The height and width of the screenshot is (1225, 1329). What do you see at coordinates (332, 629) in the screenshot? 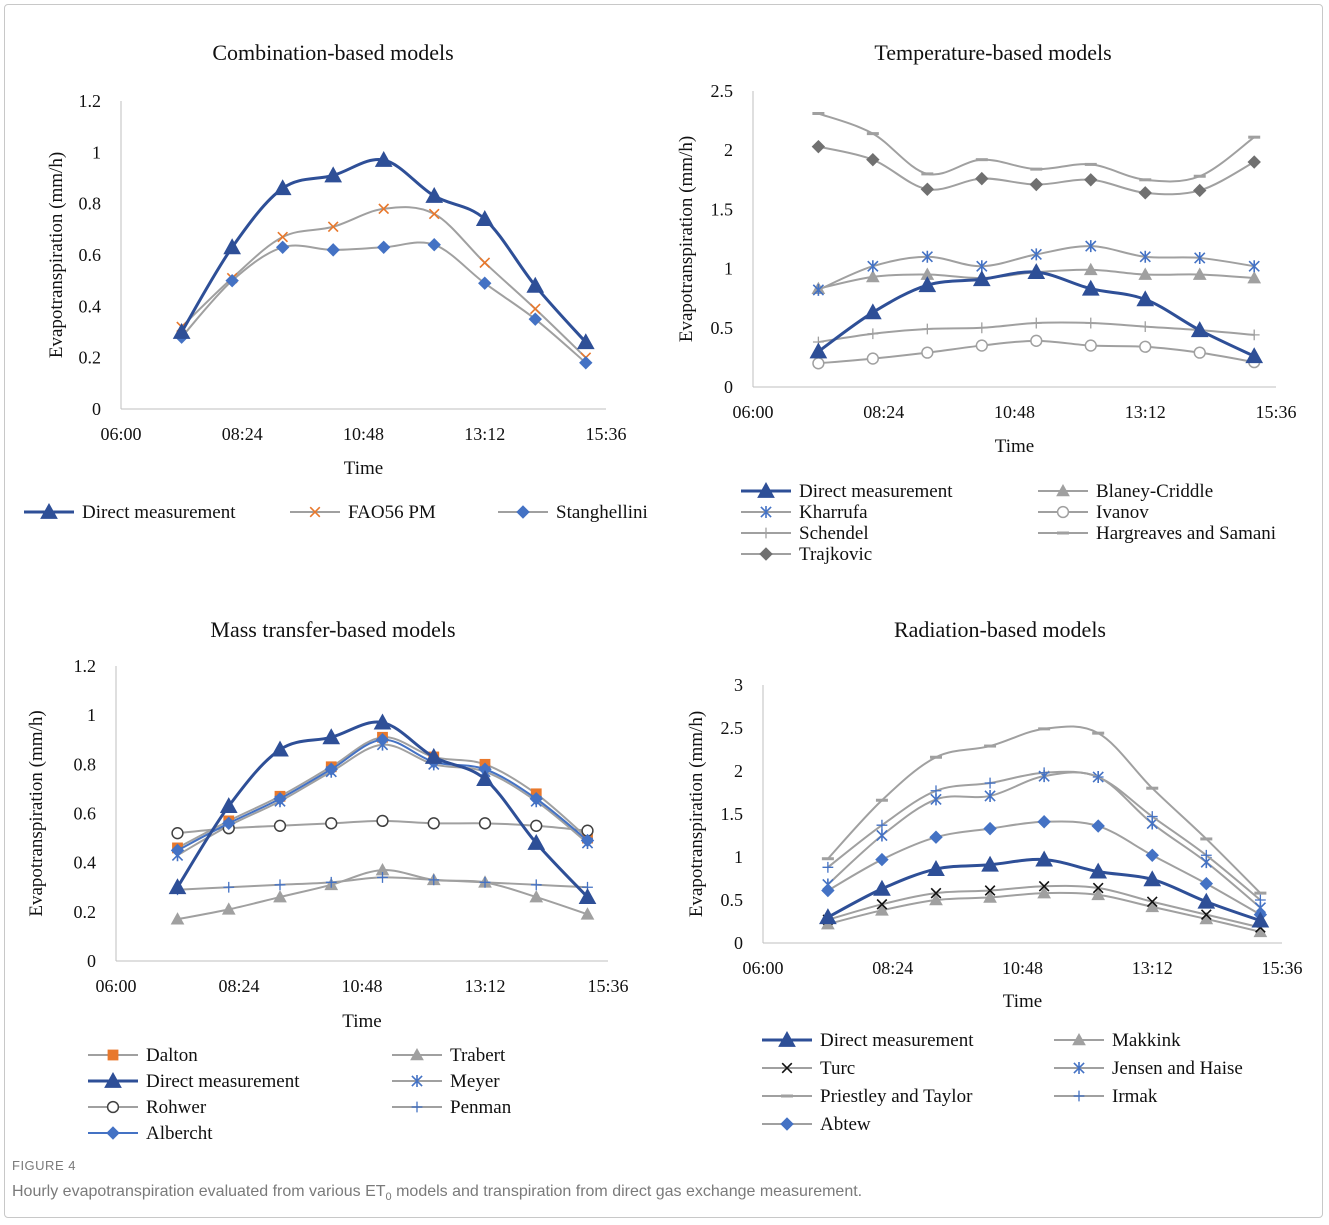
I see `chart-3-title: Mass transfer-based models` at bounding box center [332, 629].